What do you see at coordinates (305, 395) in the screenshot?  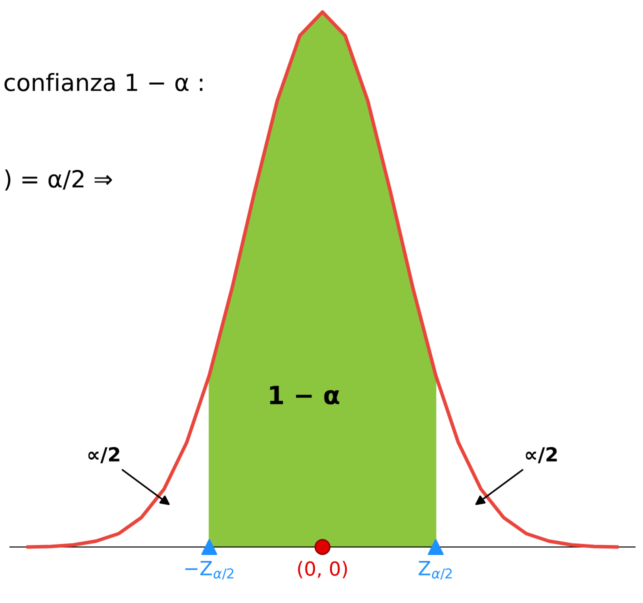 I see `annotation: 1 − α` at bounding box center [305, 395].